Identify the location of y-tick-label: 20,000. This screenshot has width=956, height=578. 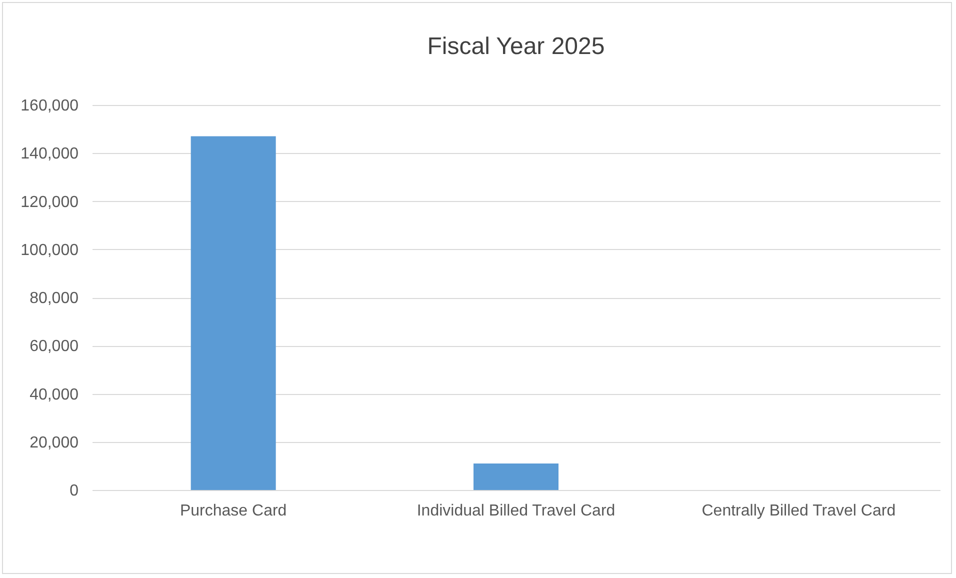
(54, 443).